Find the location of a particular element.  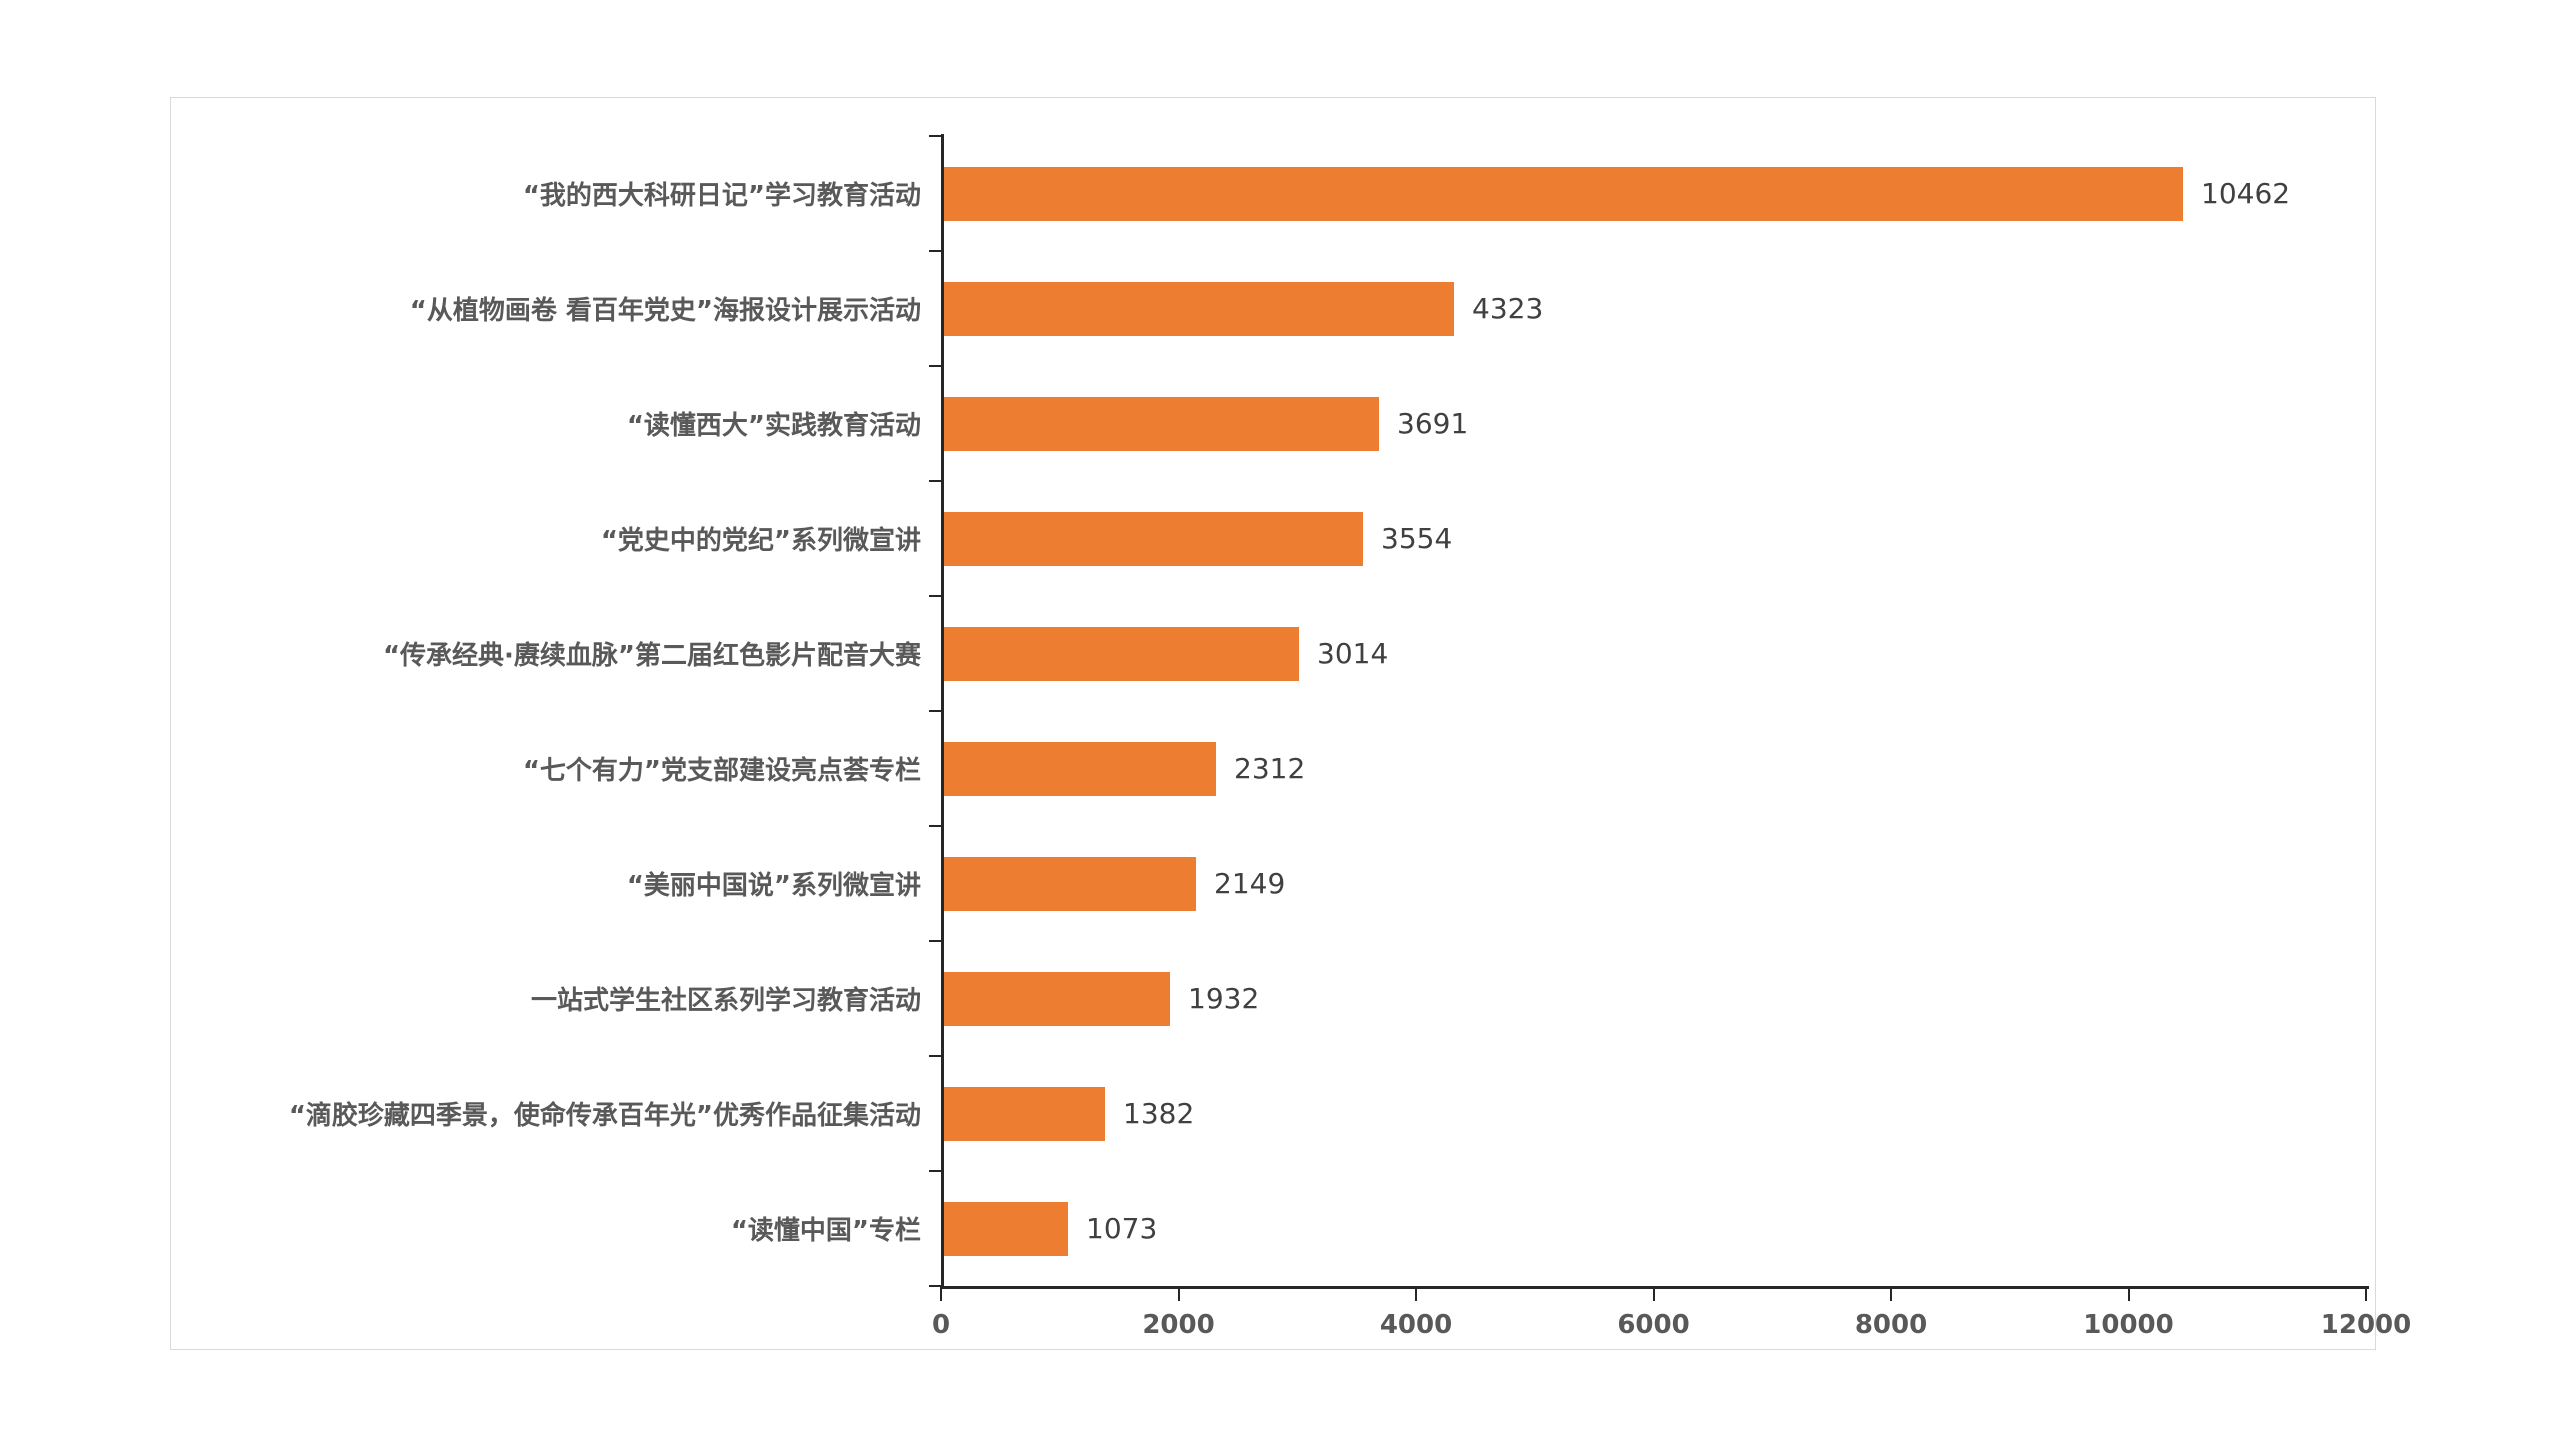

bar-row: “读懂中国”专栏 1073 is located at coordinates (1271, 1228).